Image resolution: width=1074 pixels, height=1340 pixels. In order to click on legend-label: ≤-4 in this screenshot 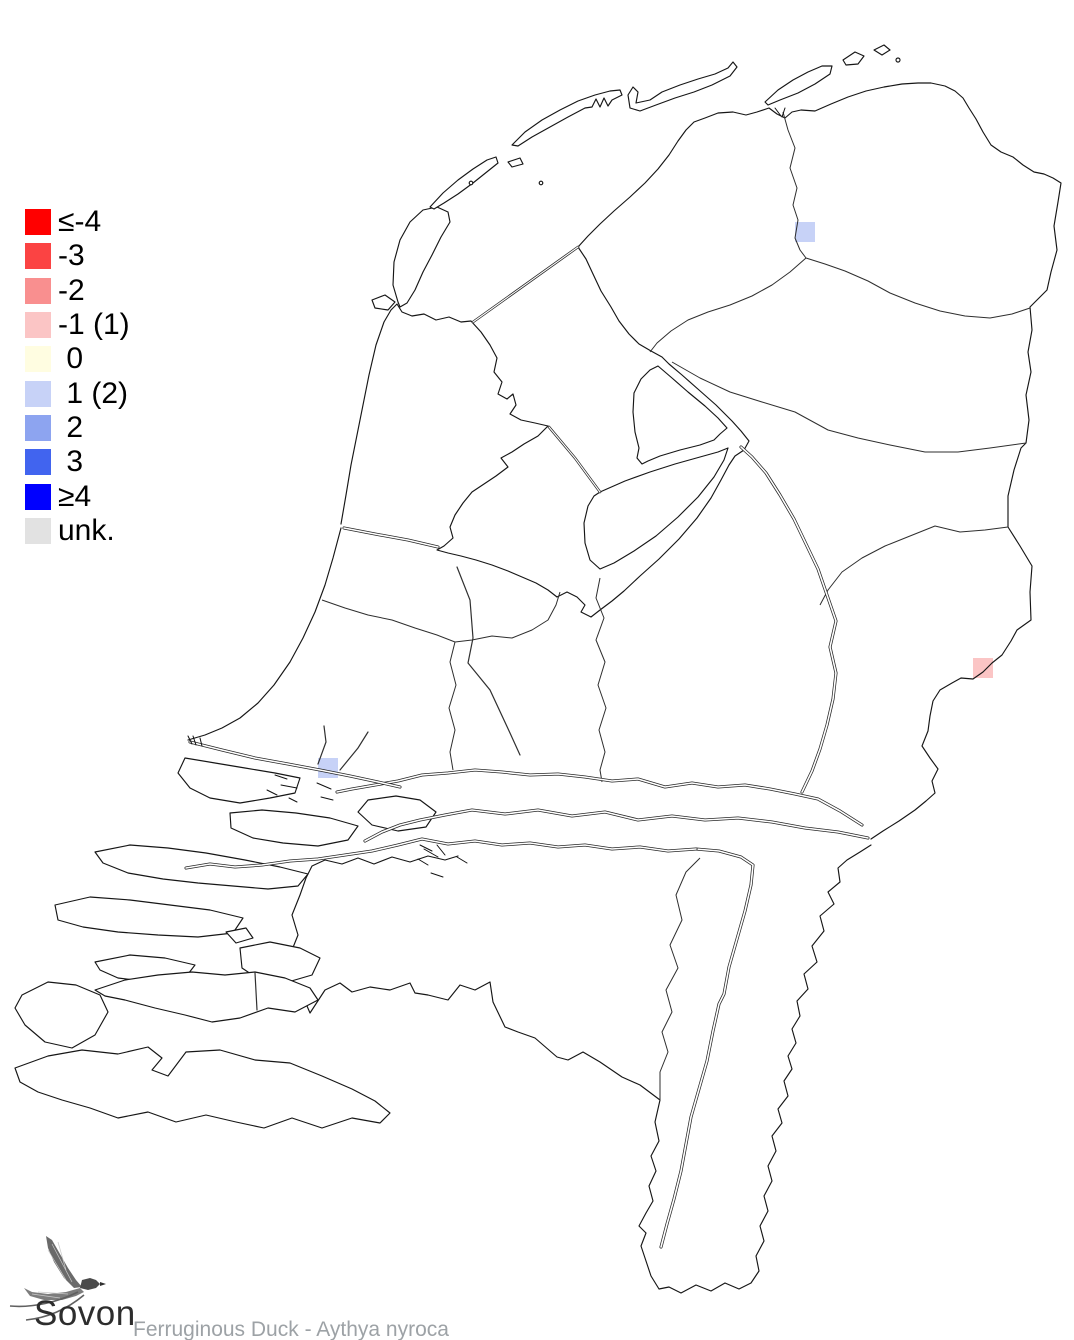, I will do `click(80, 222)`.